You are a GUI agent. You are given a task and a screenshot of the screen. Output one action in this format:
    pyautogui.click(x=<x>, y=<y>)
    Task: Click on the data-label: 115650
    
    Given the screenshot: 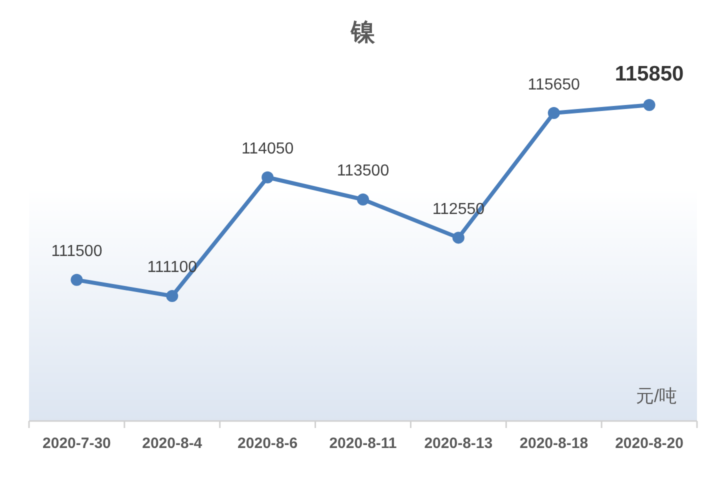 What is the action you would take?
    pyautogui.click(x=554, y=85)
    